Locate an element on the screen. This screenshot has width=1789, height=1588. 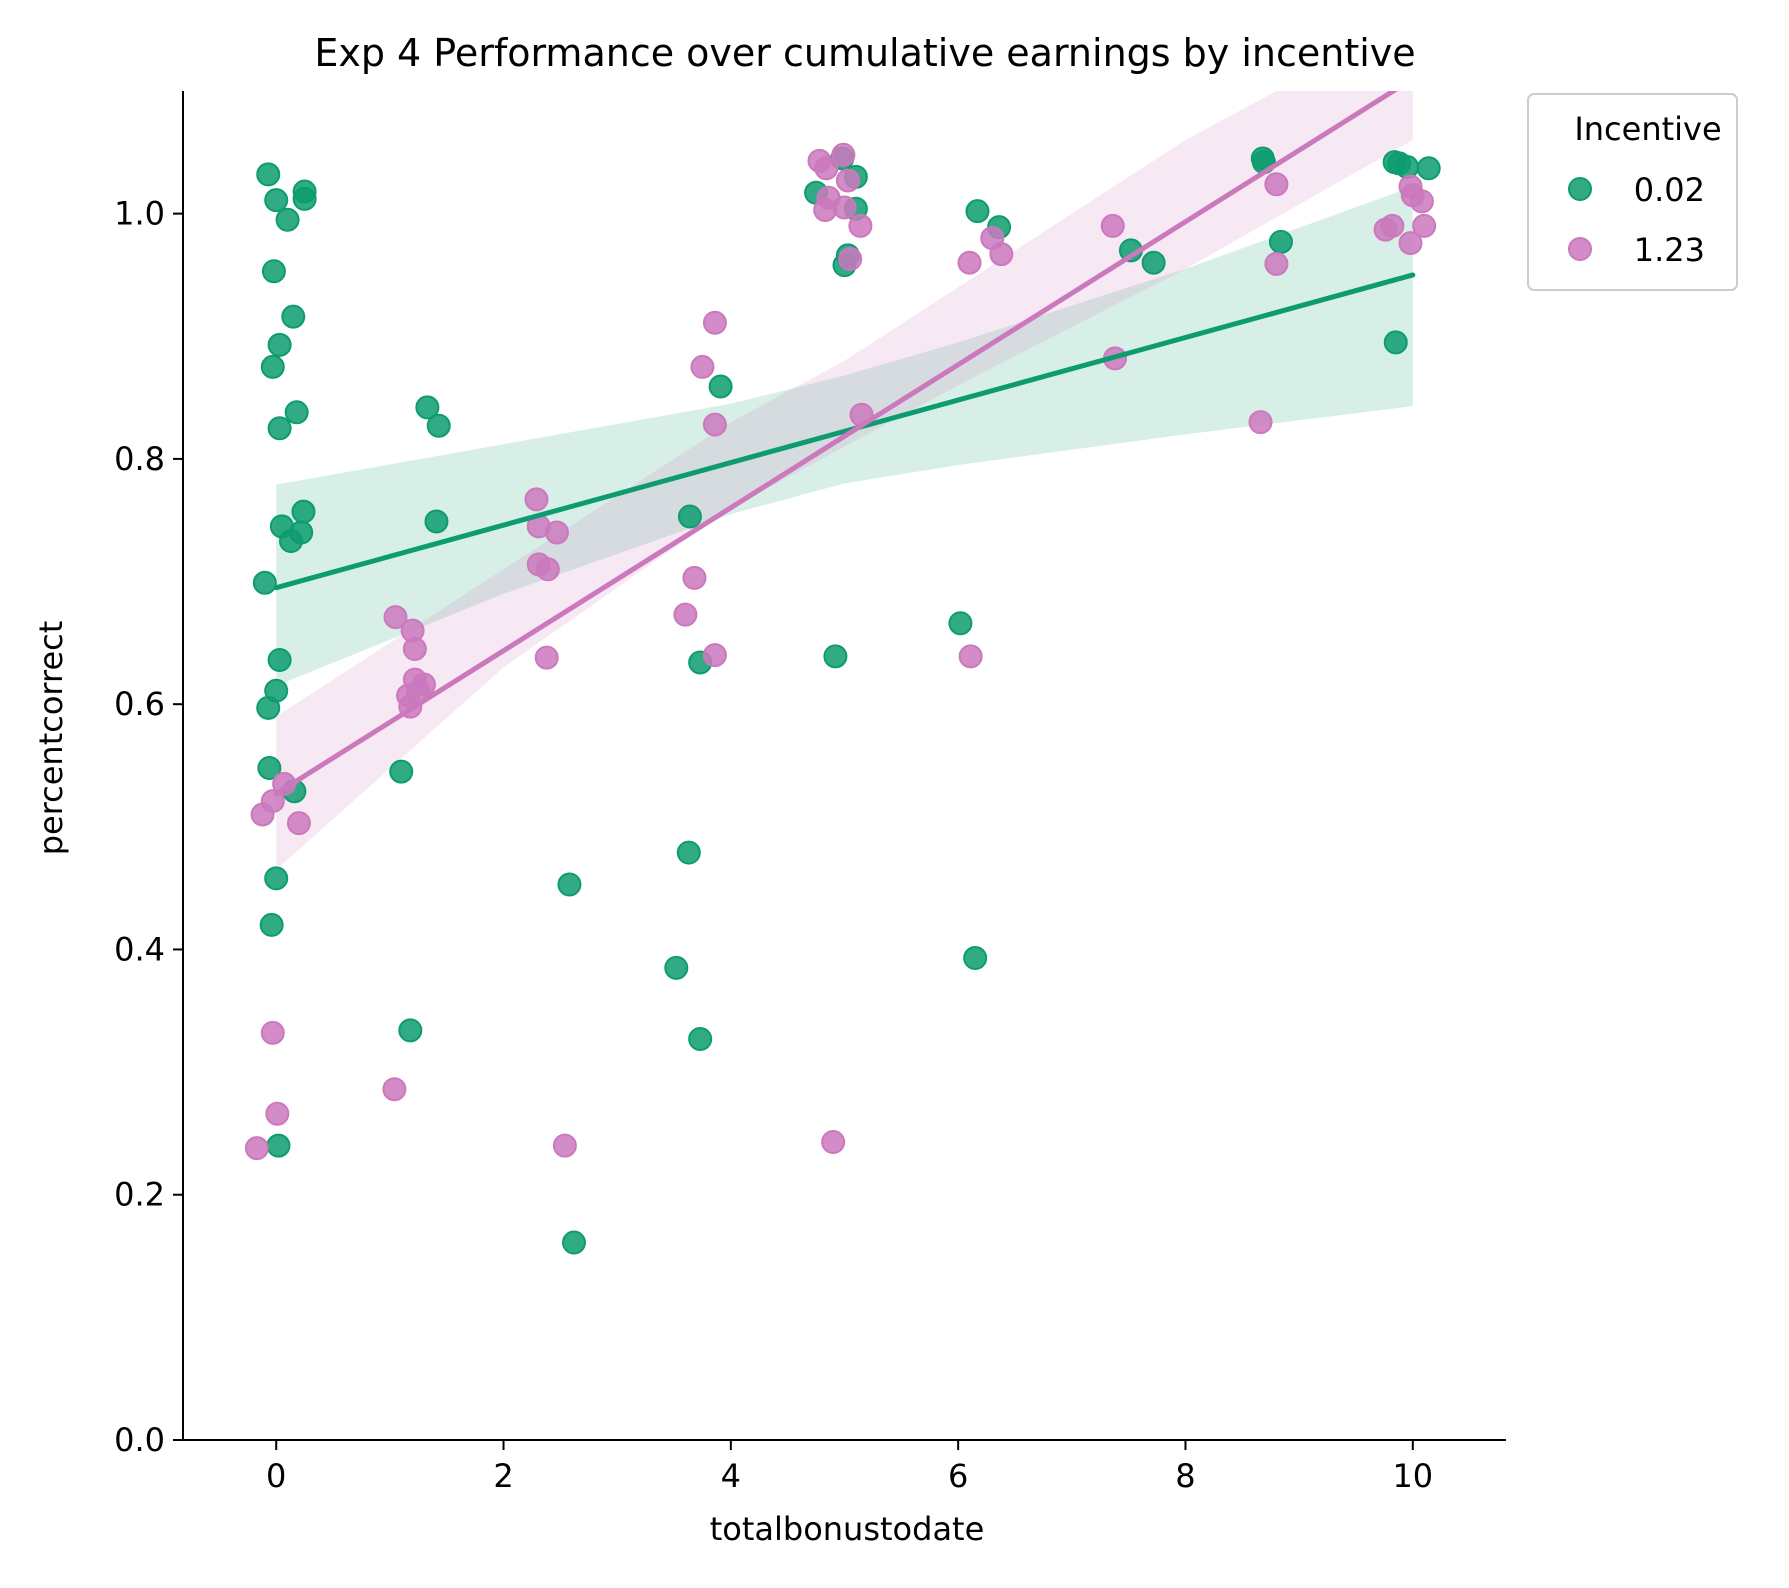
legend-title: Incentive is located at coordinates (1647, 129).